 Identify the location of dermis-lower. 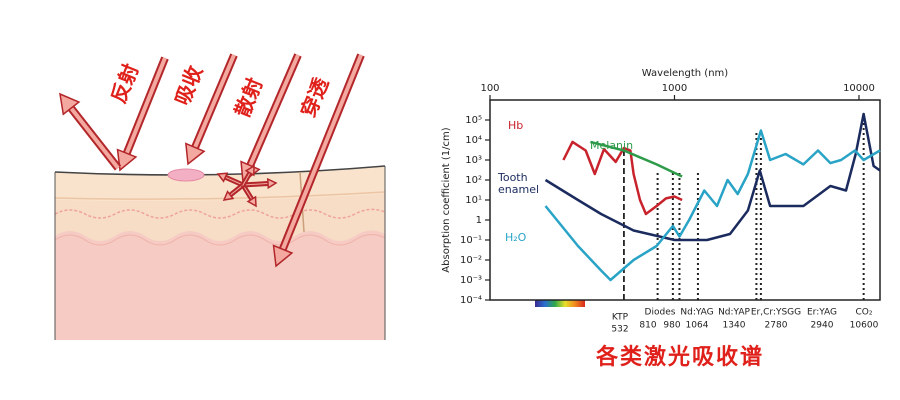
(220, 285).